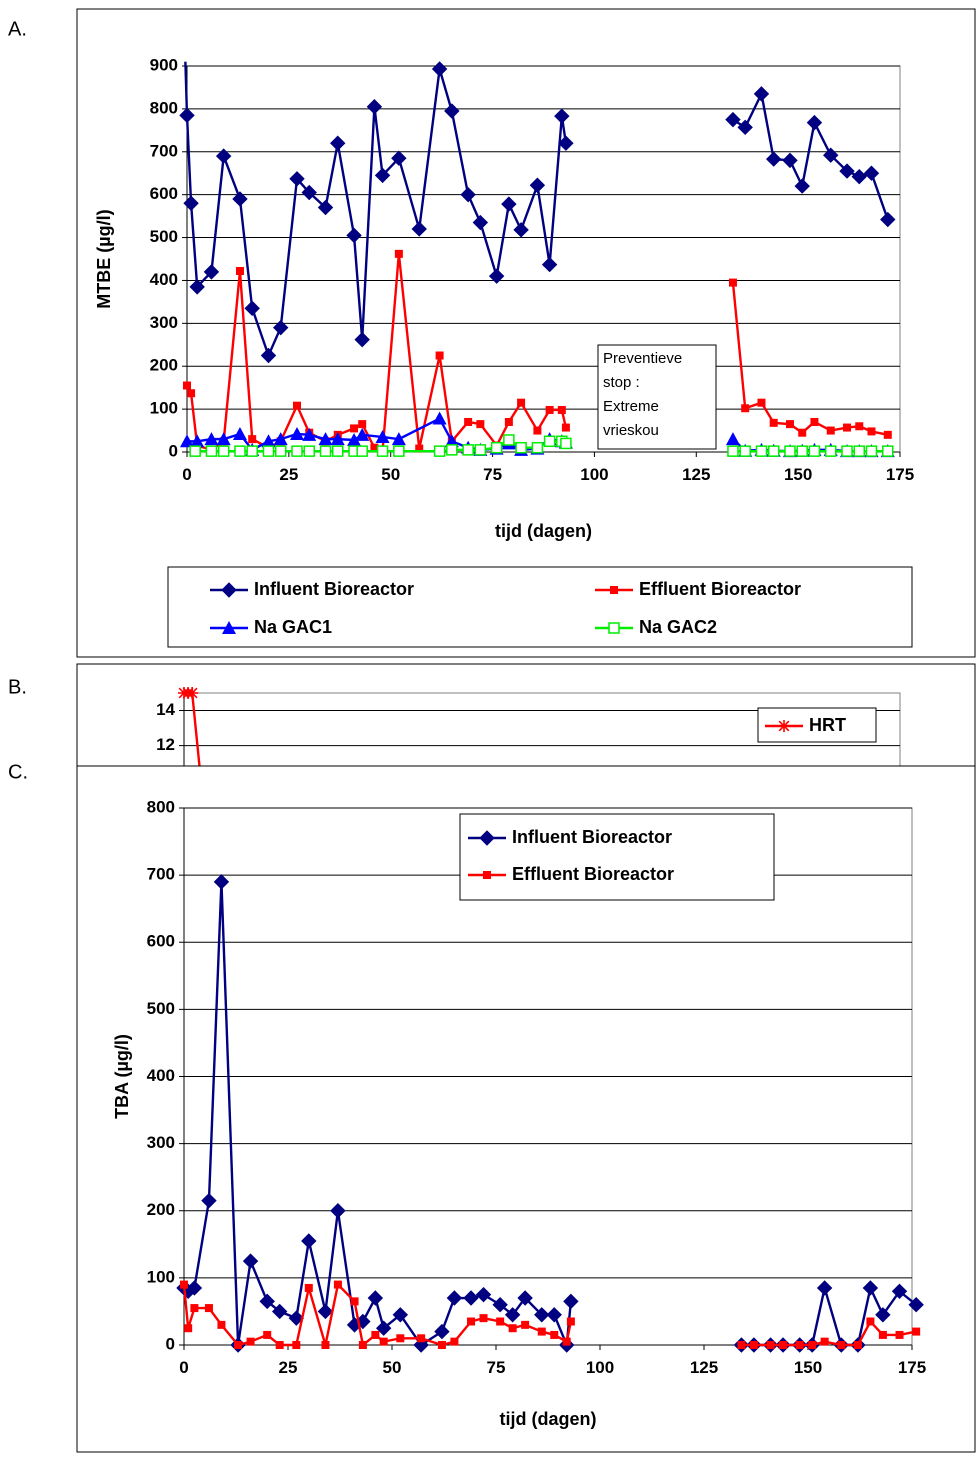 This screenshot has width=978, height=1461. What do you see at coordinates (288, 1367) in the screenshot?
I see `x-tick-label: 25` at bounding box center [288, 1367].